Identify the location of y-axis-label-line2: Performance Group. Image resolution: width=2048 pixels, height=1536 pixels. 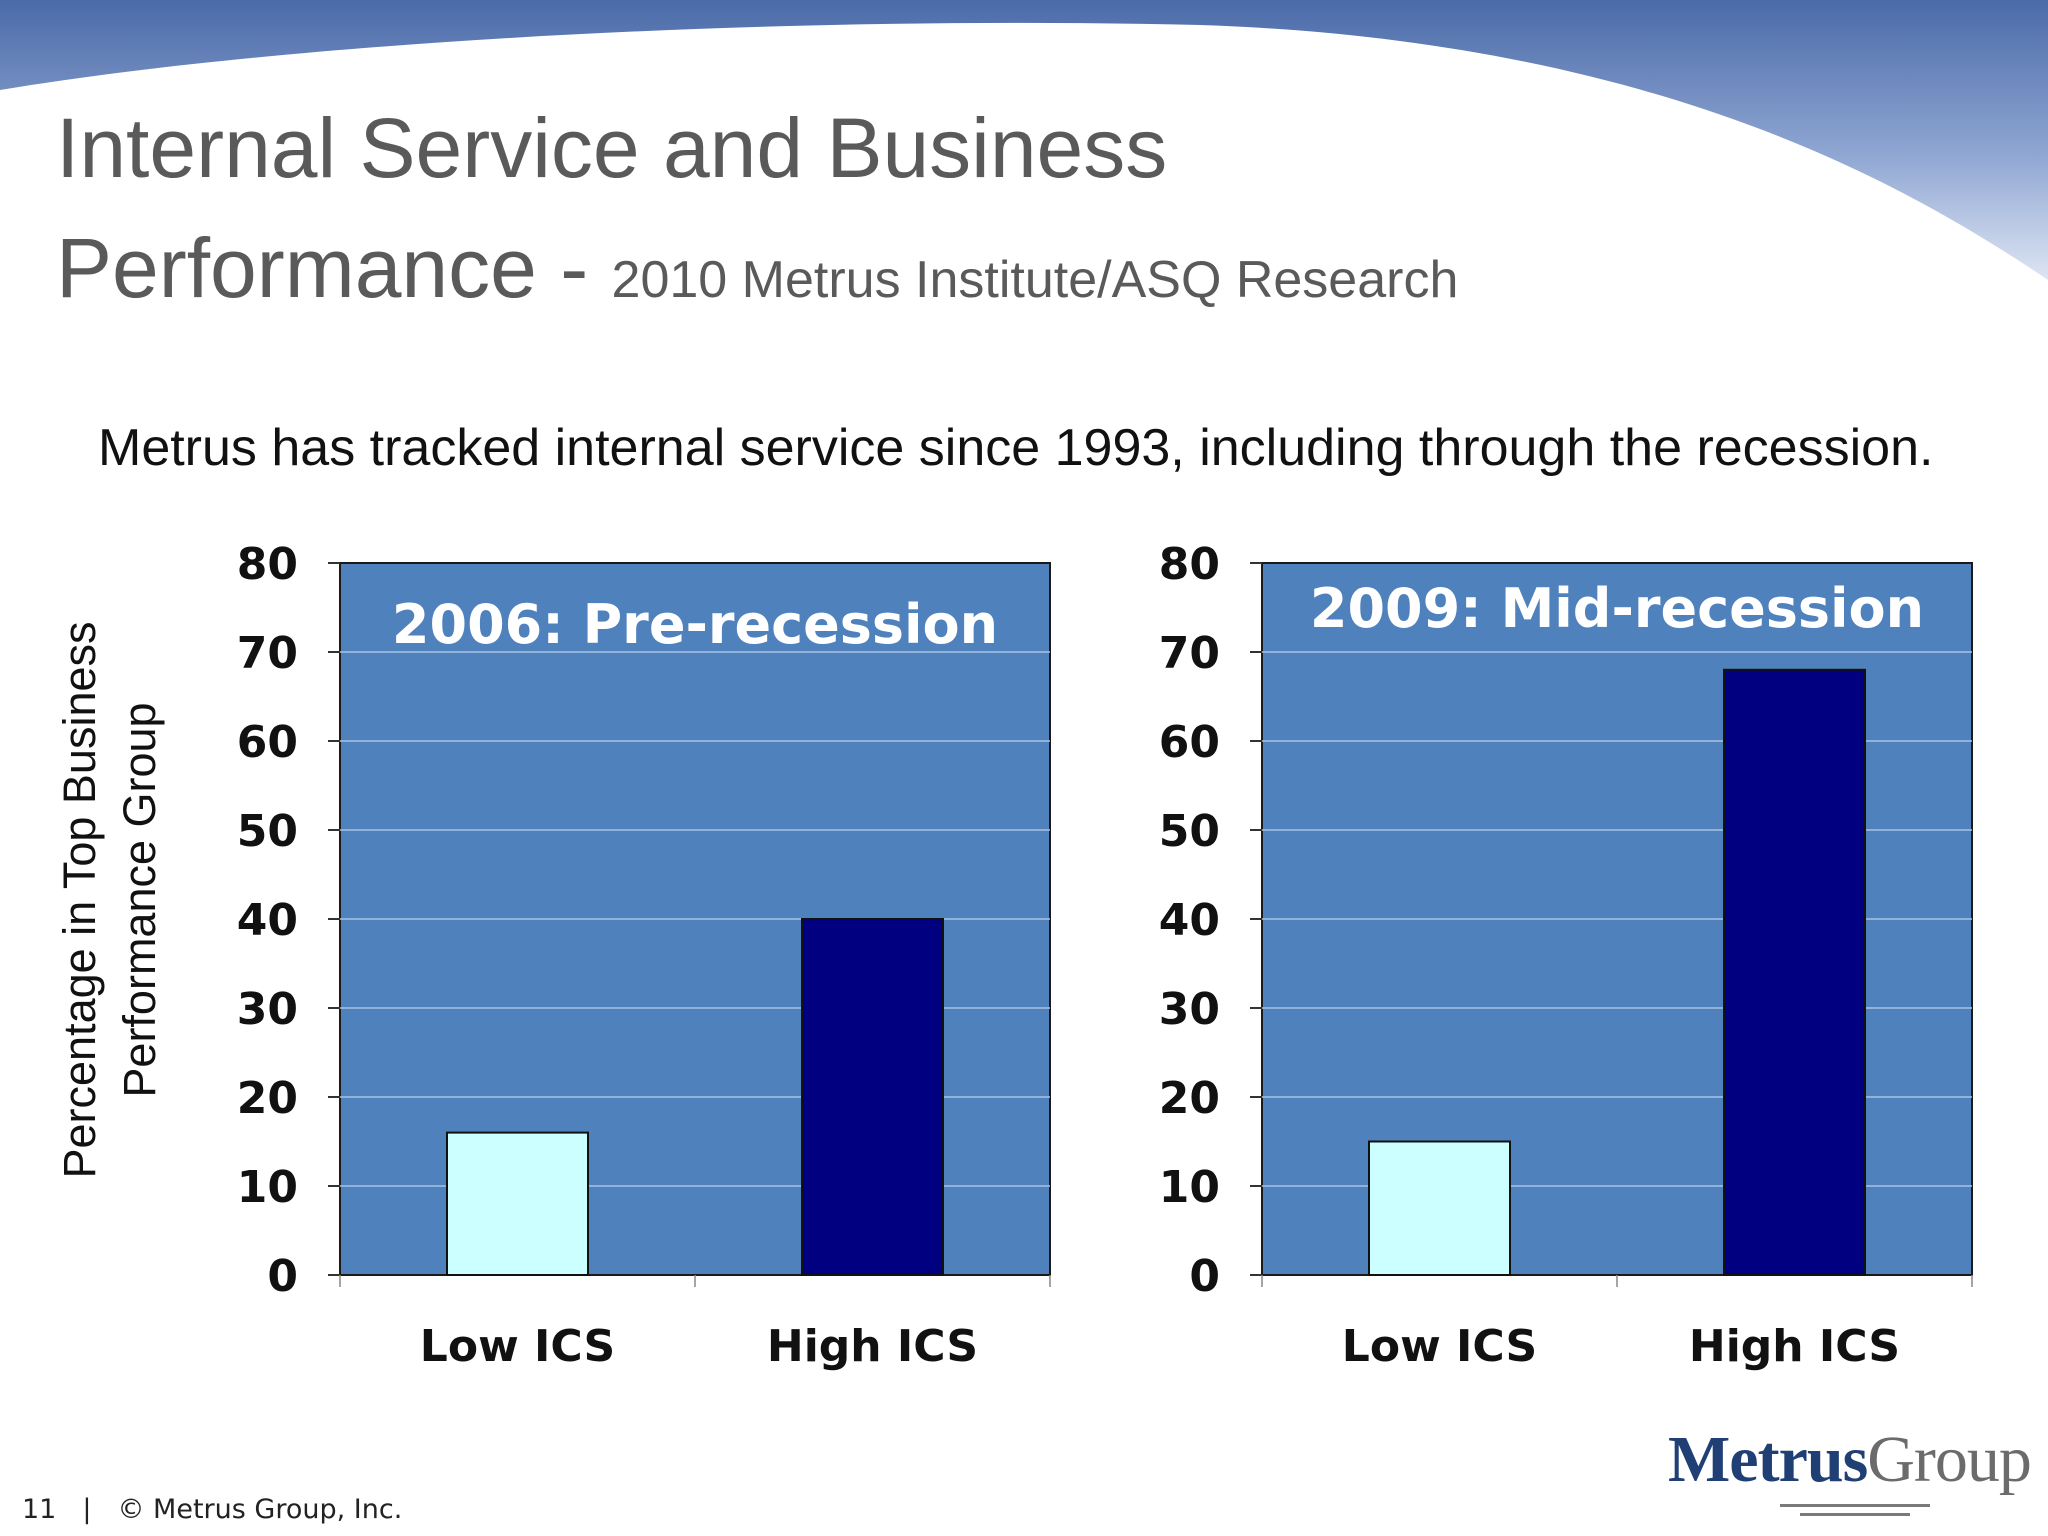
(139, 900).